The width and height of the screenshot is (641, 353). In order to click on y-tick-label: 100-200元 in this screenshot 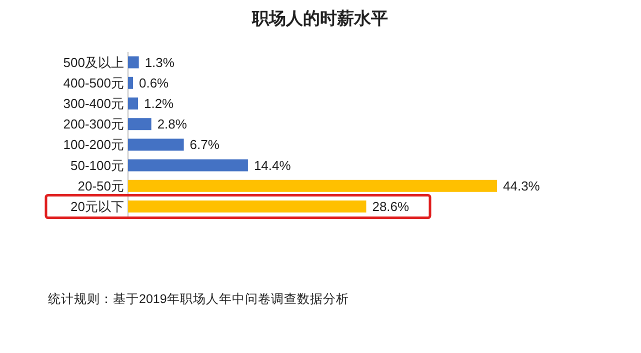, I will do `click(93, 144)`.